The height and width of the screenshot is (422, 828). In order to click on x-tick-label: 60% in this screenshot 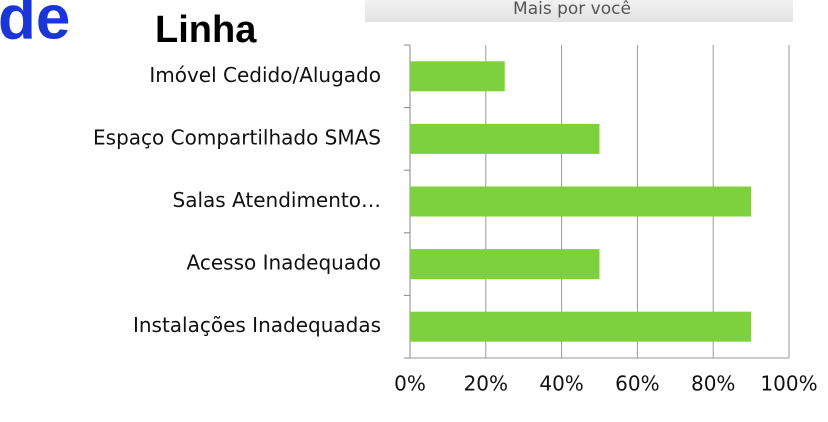, I will do `click(637, 384)`.